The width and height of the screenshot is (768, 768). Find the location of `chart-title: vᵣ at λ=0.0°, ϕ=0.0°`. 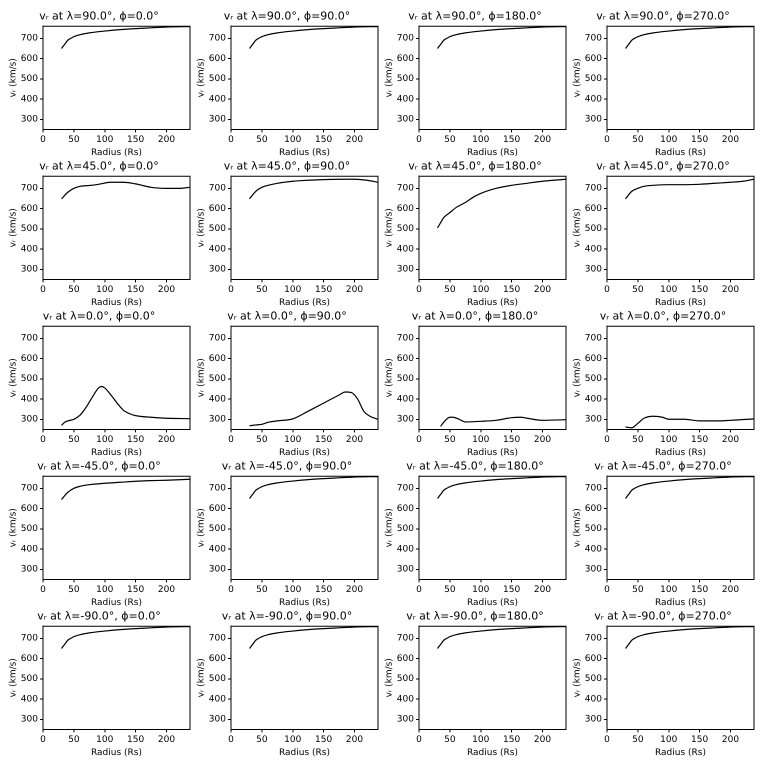

chart-title: vᵣ at λ=0.0°, ϕ=0.0° is located at coordinates (99, 315).